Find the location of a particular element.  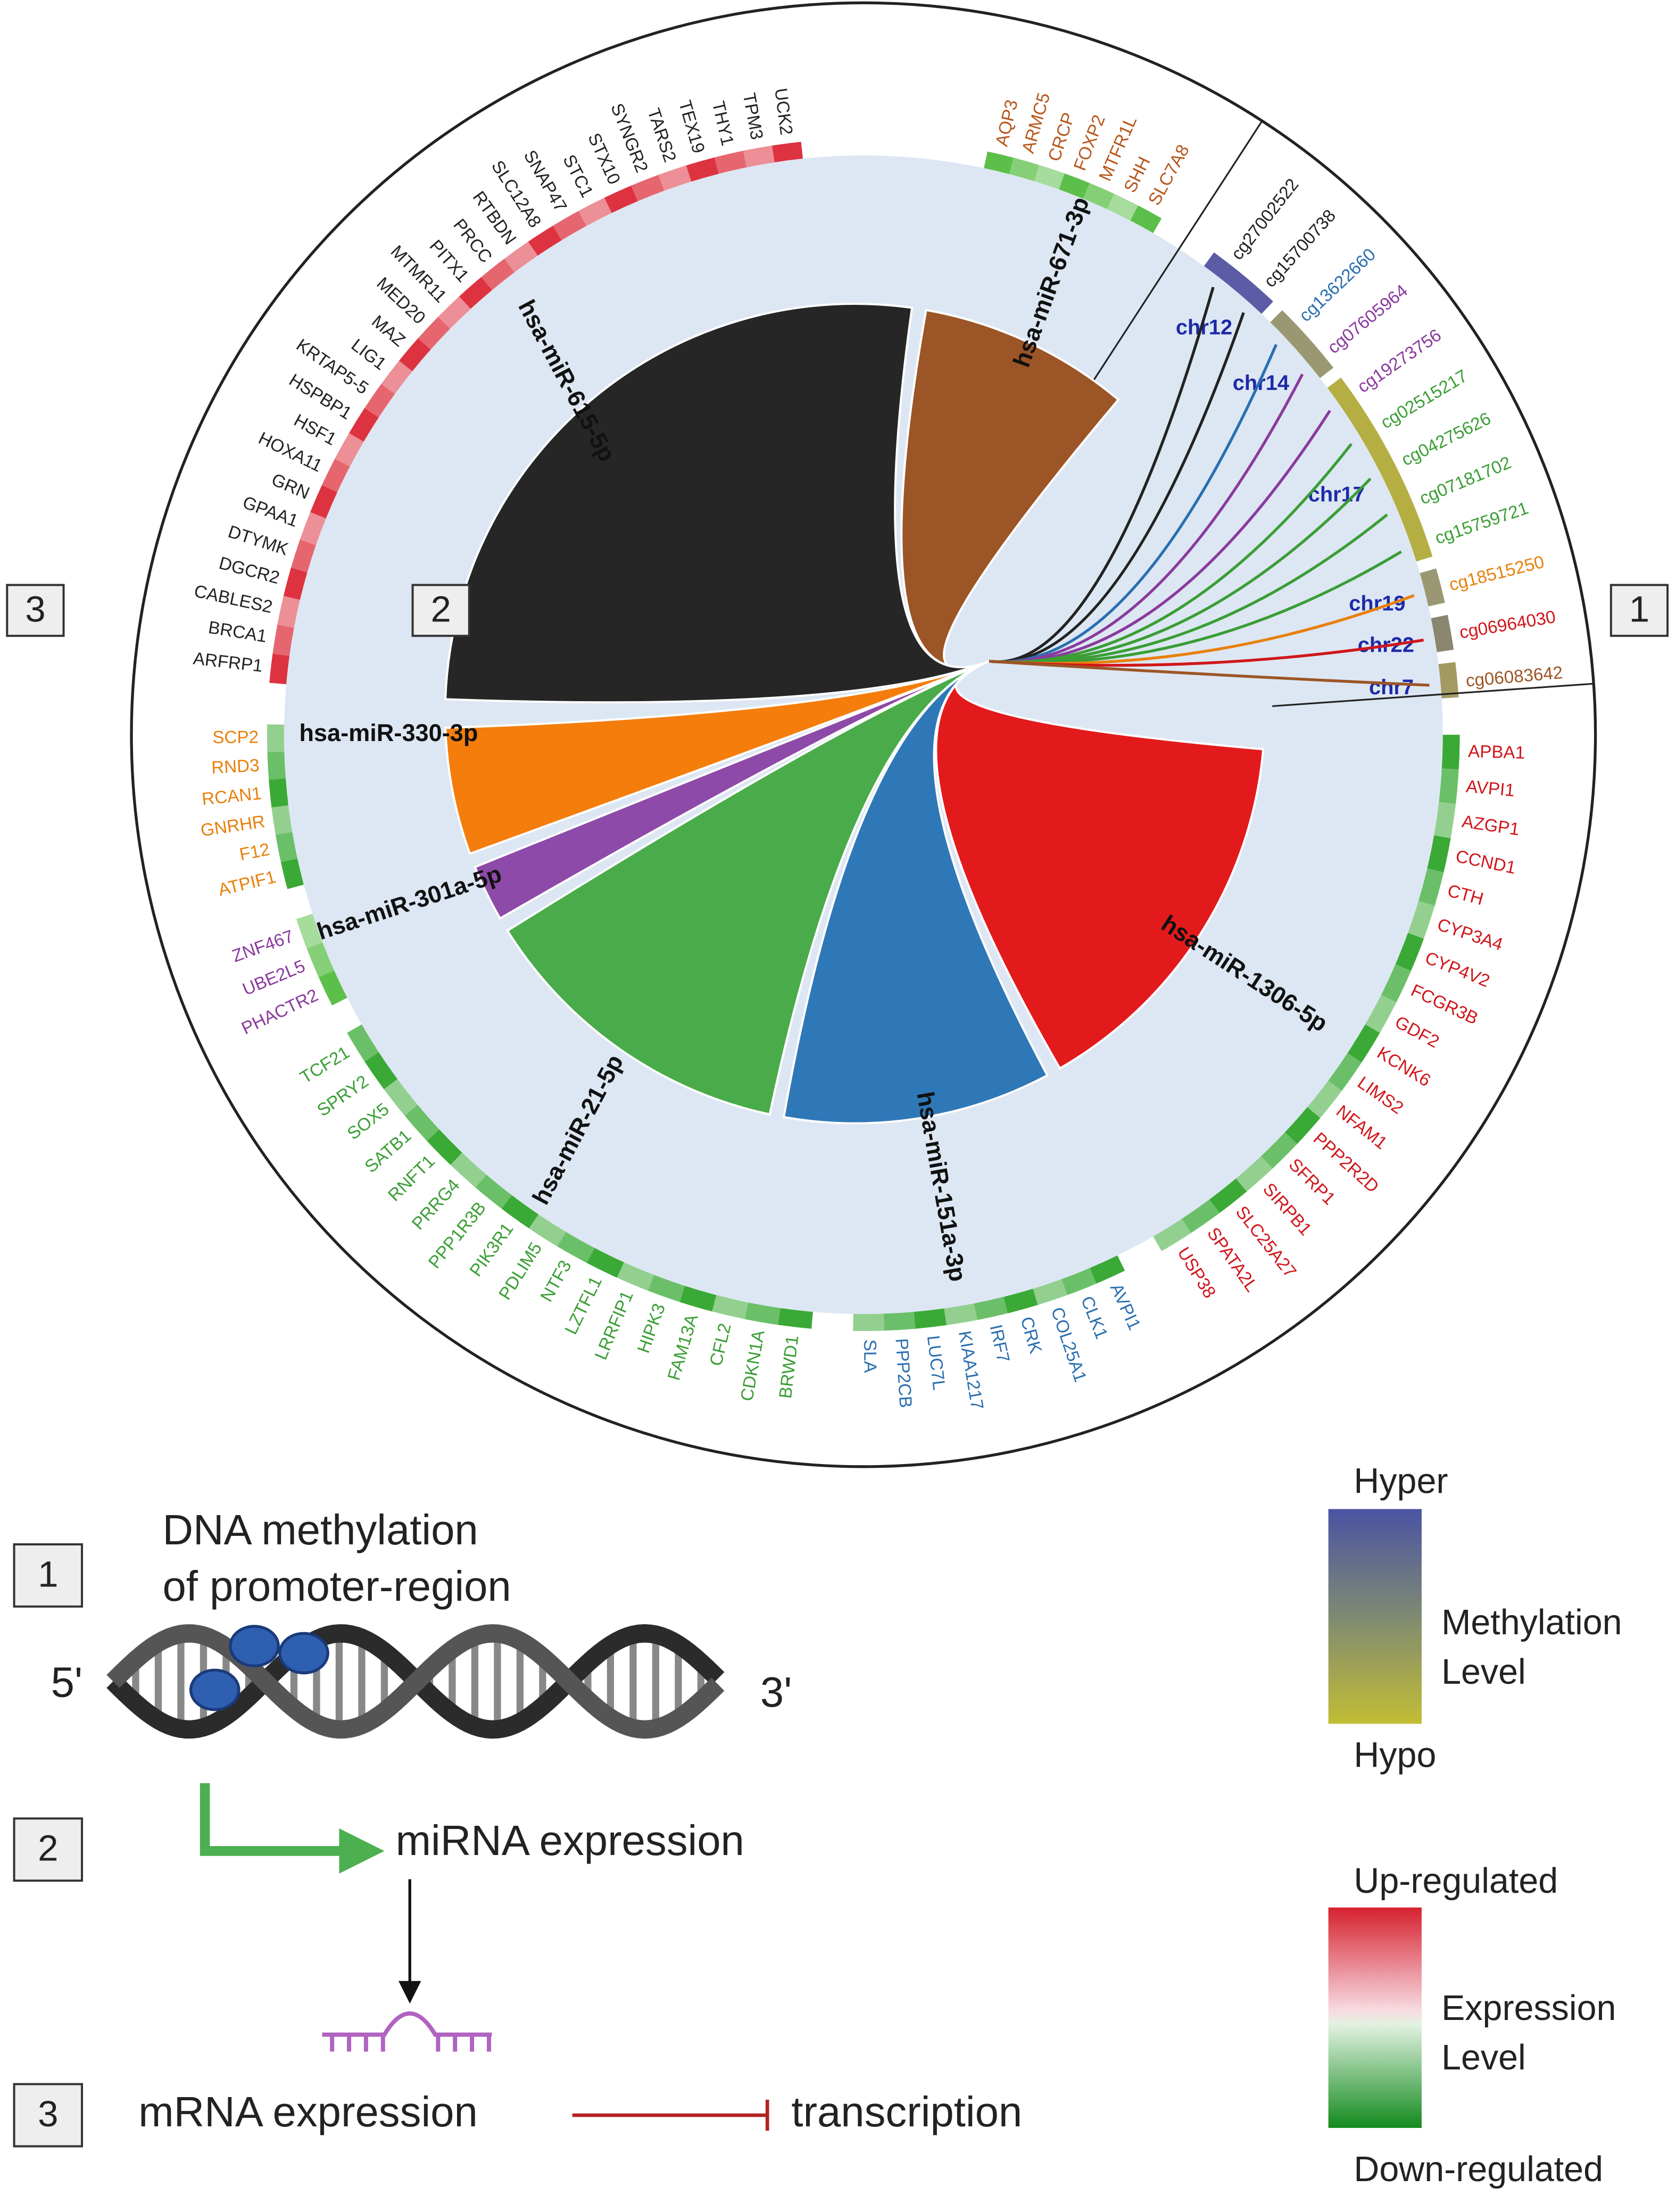

dna-end: 3' is located at coordinates (776, 1692).